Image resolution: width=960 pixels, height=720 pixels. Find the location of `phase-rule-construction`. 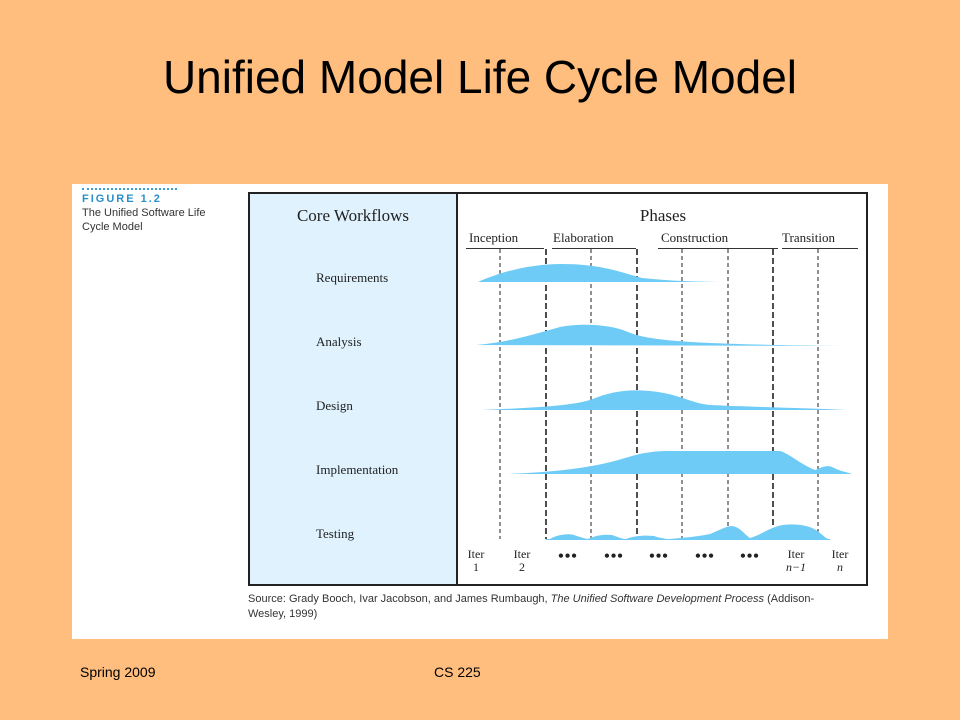

phase-rule-construction is located at coordinates (718, 248).